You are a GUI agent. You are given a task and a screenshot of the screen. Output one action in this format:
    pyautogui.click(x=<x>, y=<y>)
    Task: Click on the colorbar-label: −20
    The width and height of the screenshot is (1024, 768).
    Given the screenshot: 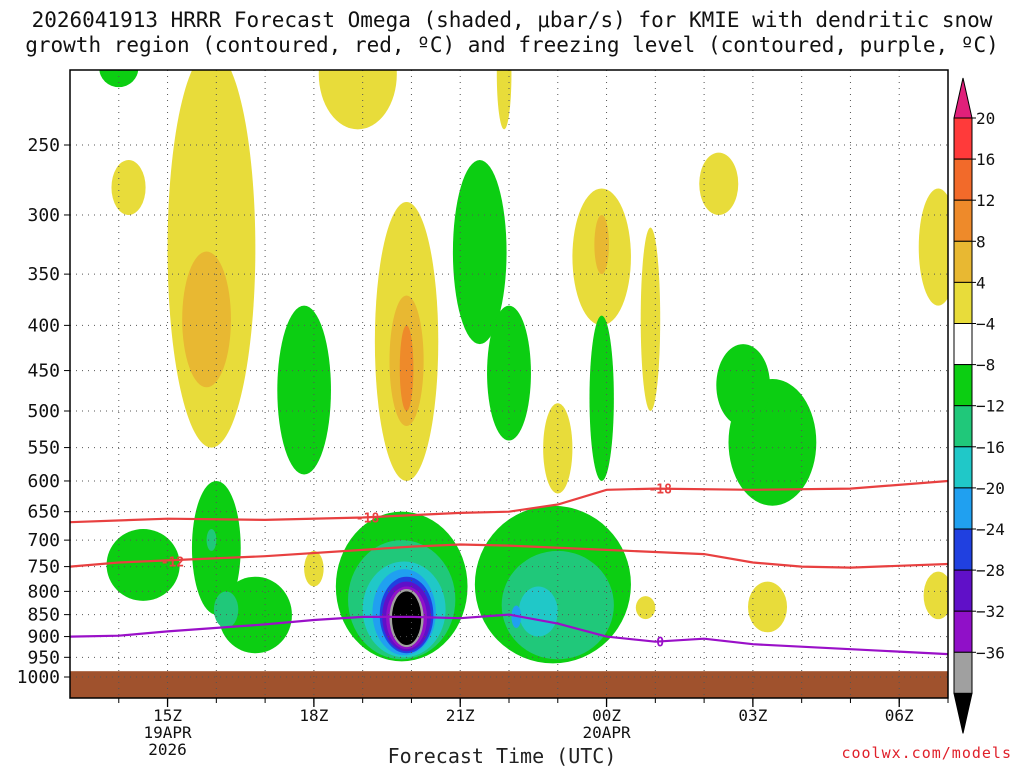 What is the action you would take?
    pyautogui.click(x=990, y=488)
    